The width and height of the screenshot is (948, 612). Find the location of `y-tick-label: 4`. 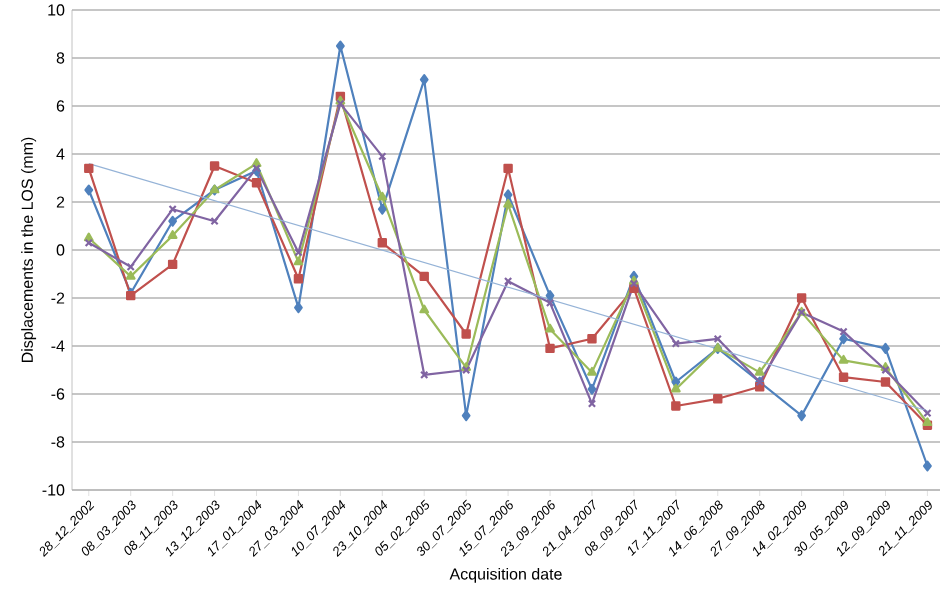

y-tick-label: 4 is located at coordinates (60, 154).